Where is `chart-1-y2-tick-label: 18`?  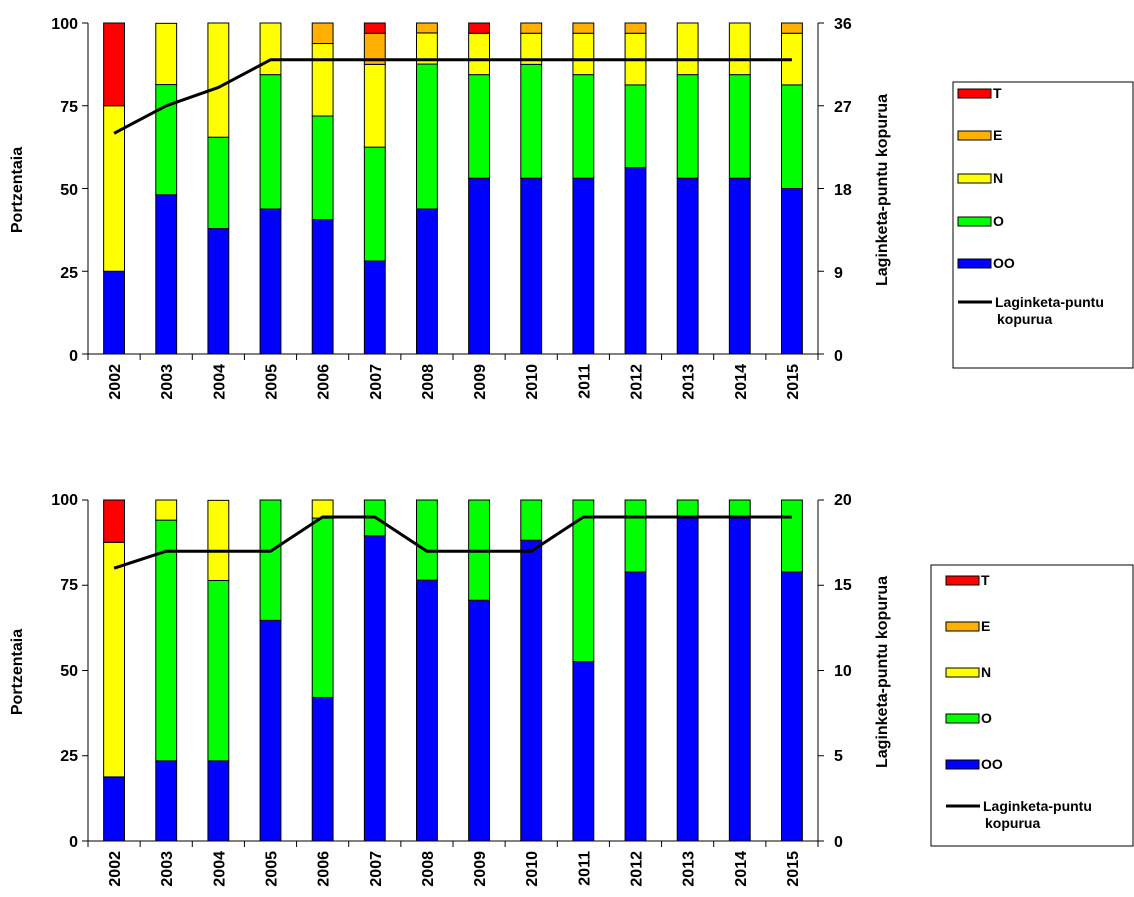
chart-1-y2-tick-label: 18 is located at coordinates (843, 190).